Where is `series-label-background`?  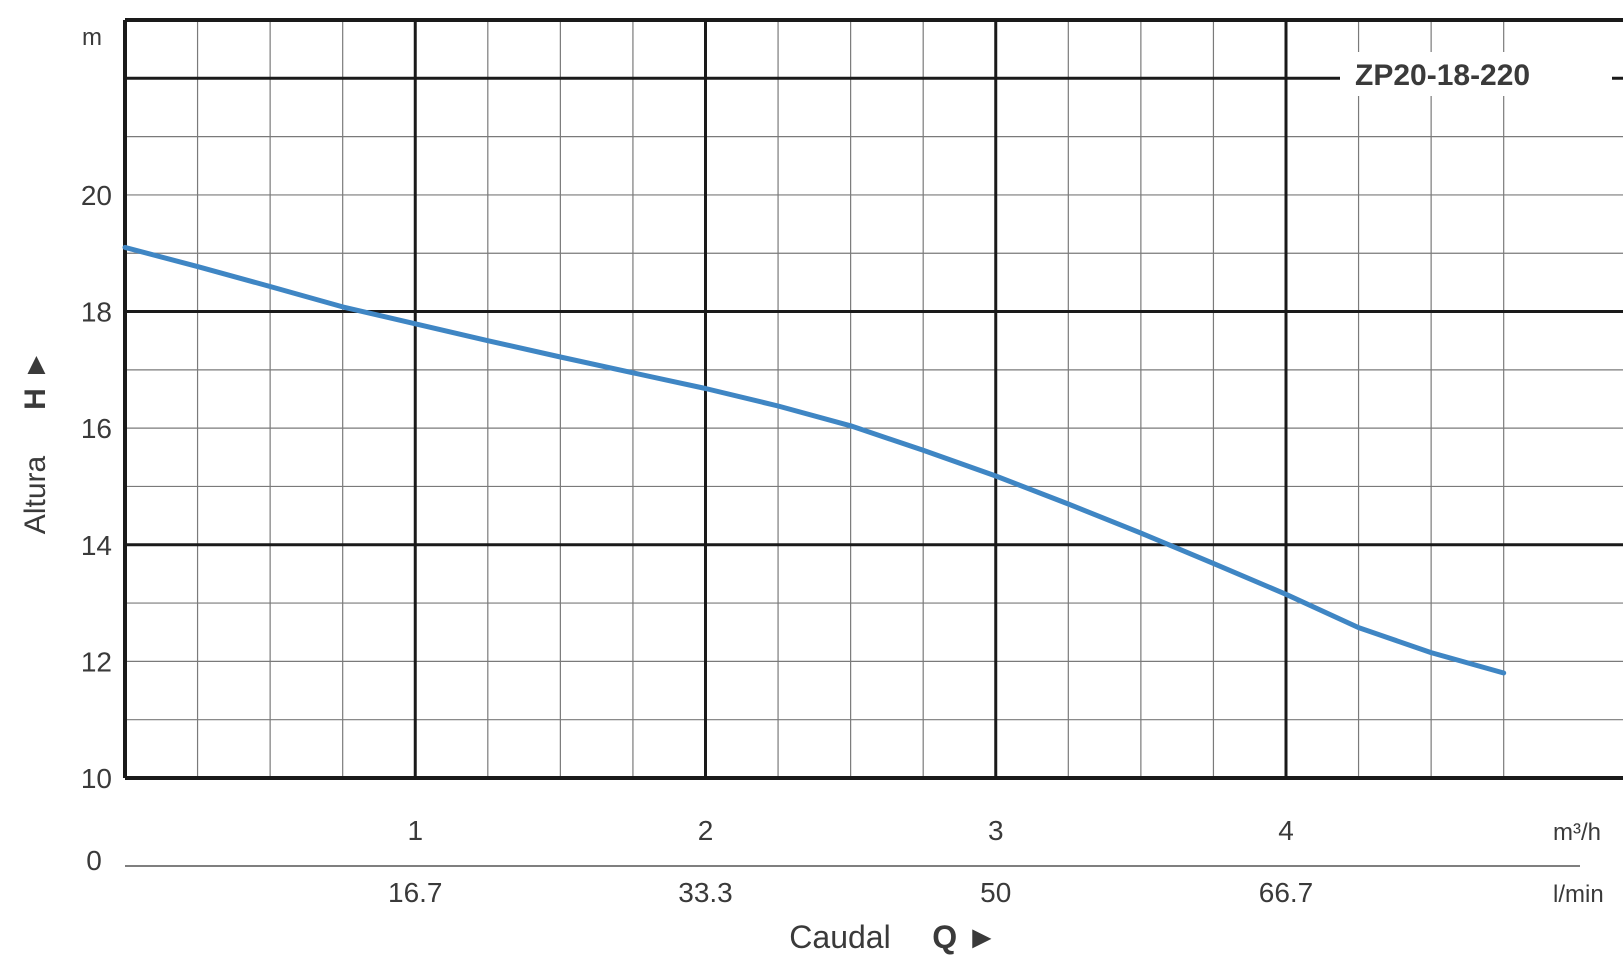
series-label-background is located at coordinates (1476, 74).